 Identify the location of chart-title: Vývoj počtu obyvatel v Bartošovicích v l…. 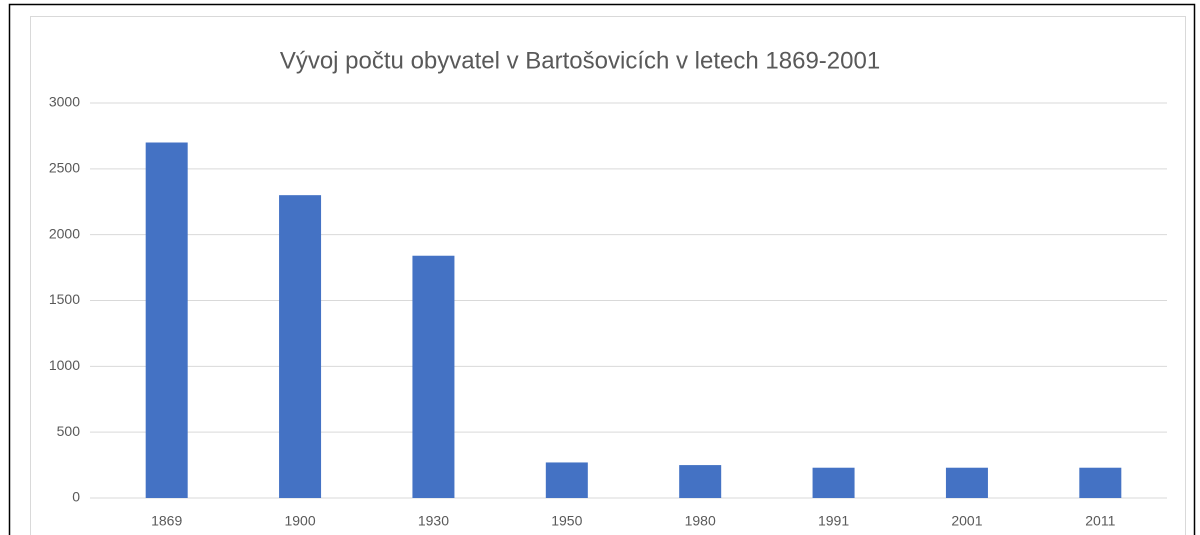
(580, 60).